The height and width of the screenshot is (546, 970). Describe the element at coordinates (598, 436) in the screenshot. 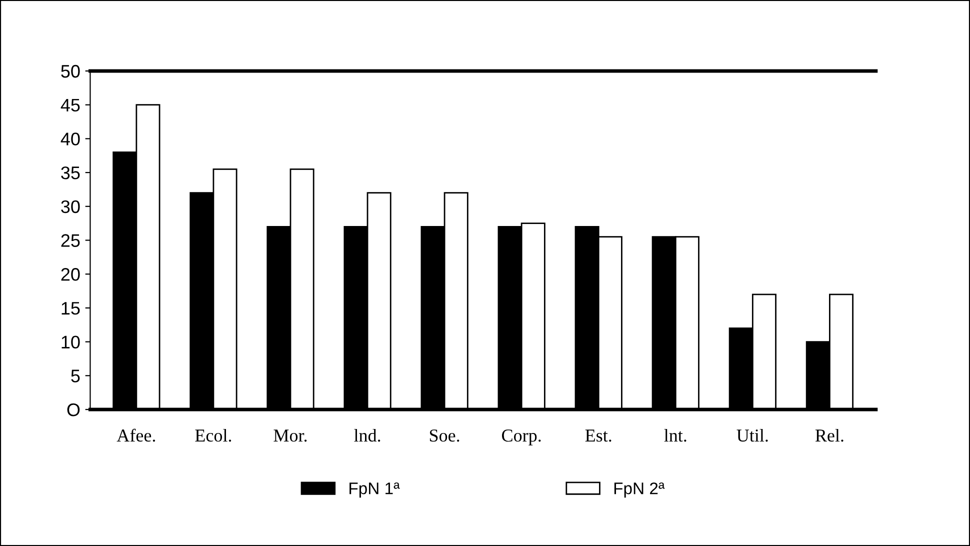

I see `x-tick-label: Est.` at that location.